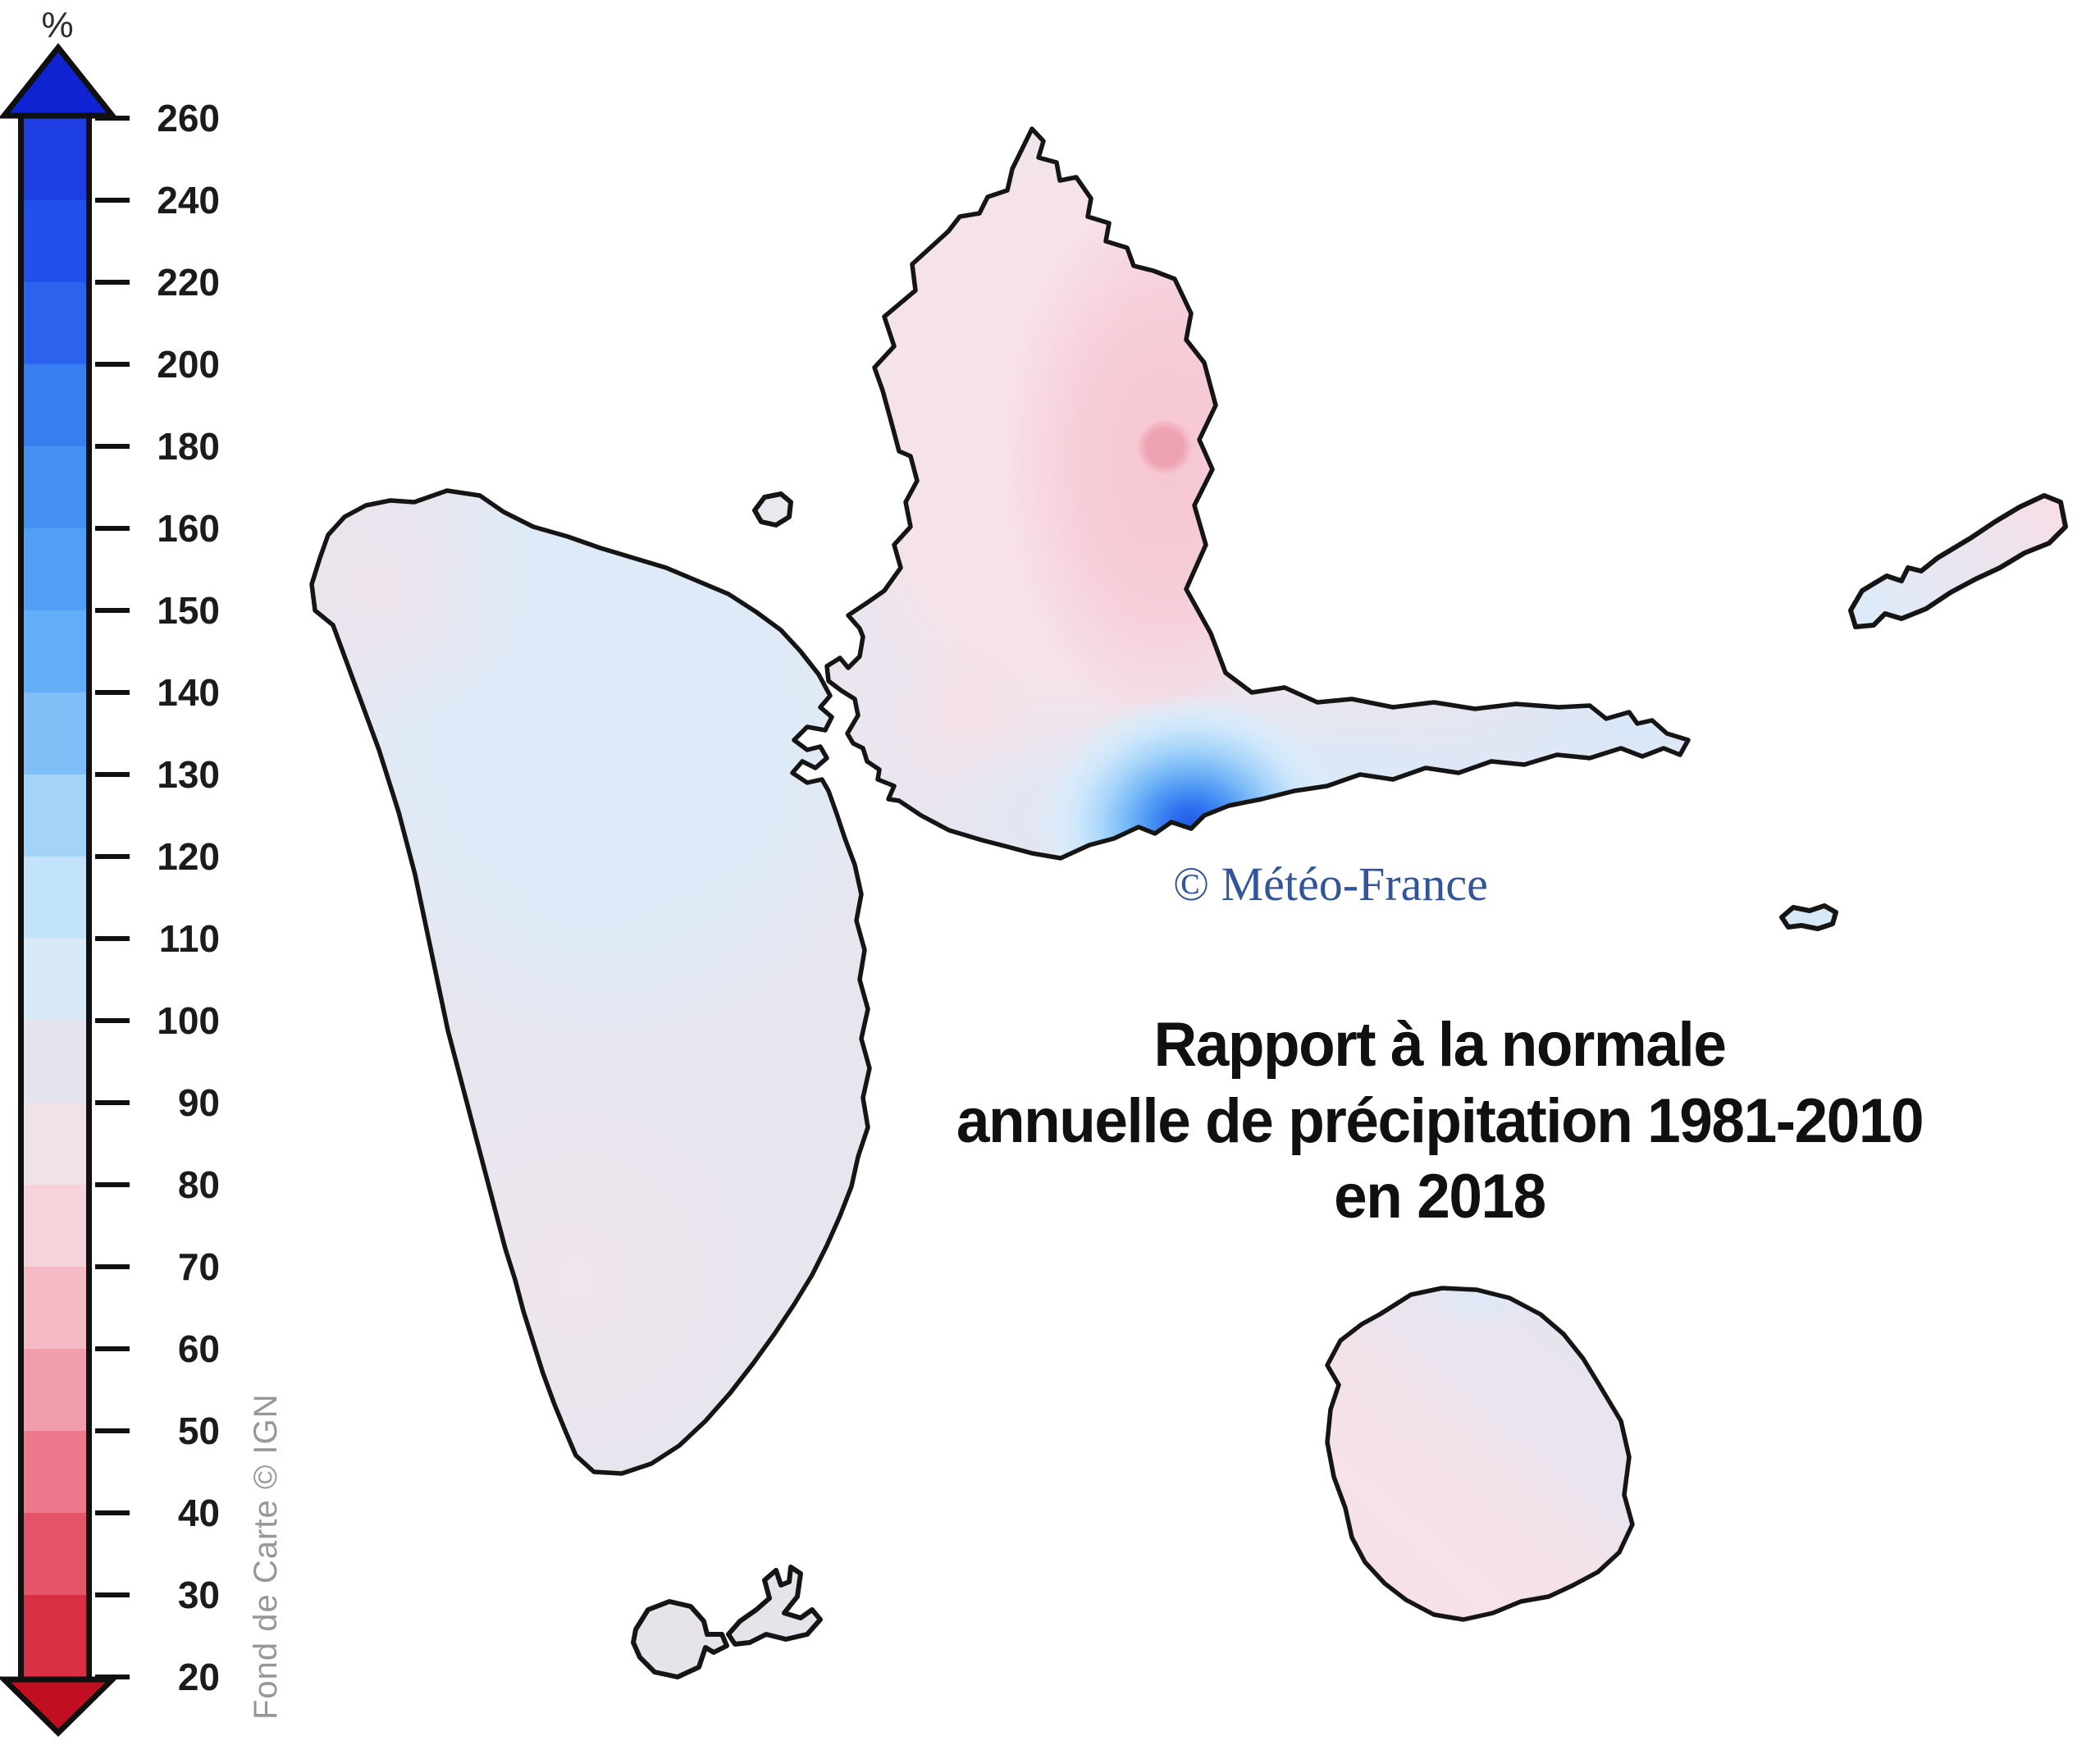 The width and height of the screenshot is (2100, 1750). I want to click on legend-tick-label: 60, so click(199, 1348).